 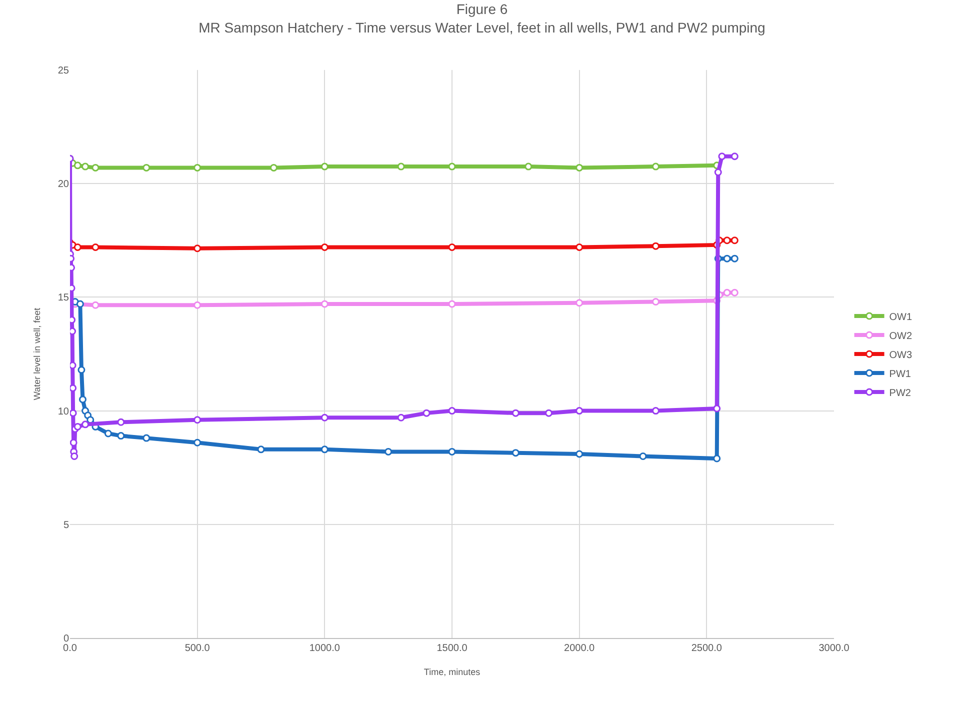 I want to click on legend-label: OW1, so click(x=900, y=317).